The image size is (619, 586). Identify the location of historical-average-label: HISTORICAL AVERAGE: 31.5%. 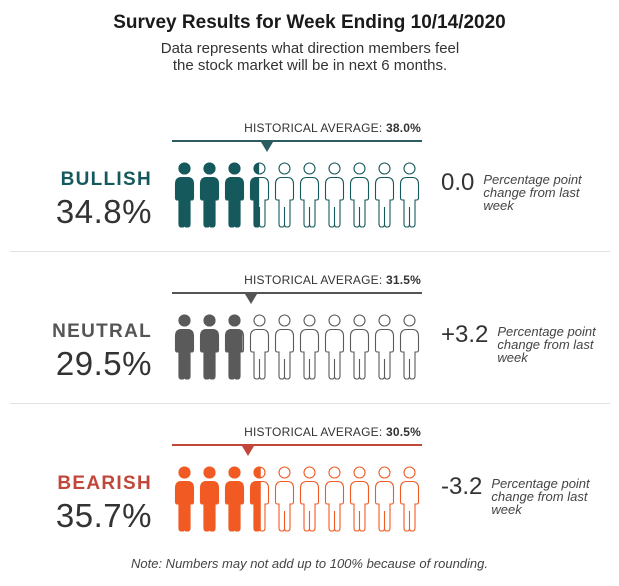
(332, 280).